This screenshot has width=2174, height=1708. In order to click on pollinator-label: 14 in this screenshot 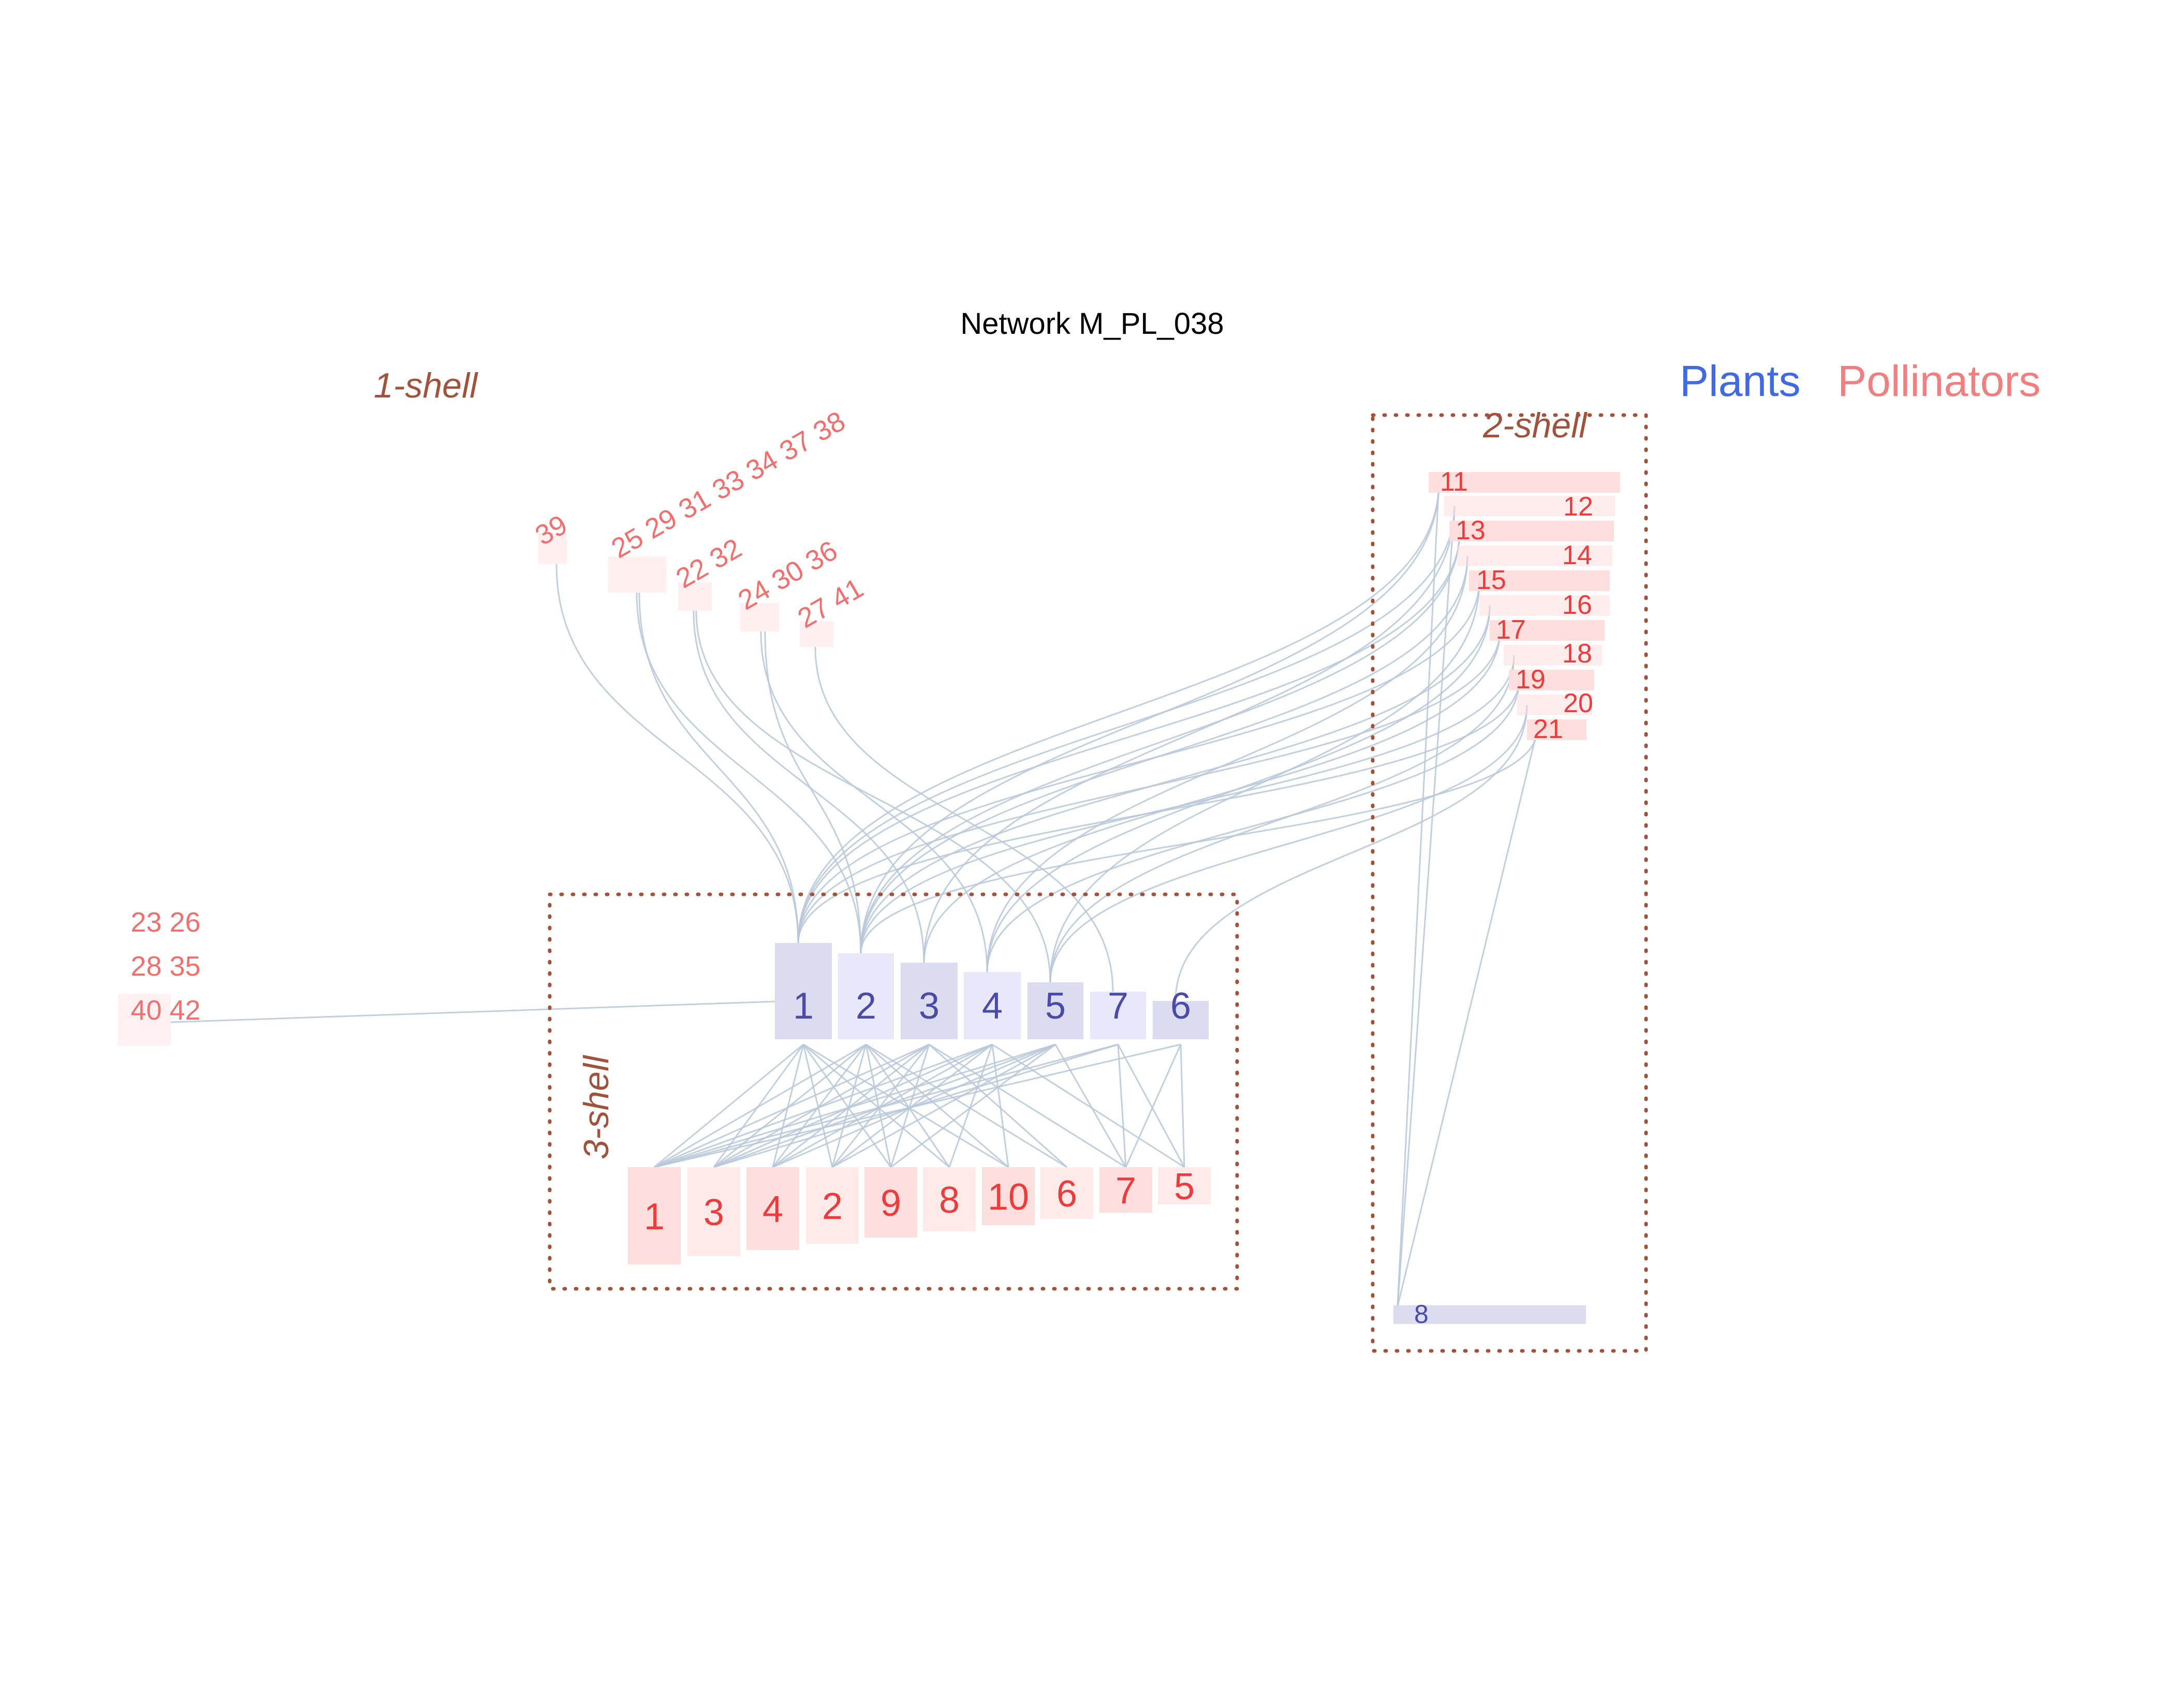, I will do `click(1577, 555)`.